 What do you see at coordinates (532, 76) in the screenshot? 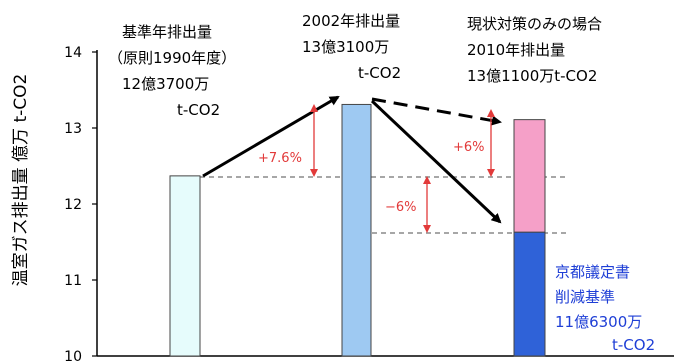
I see `y2010-annot-line-3: 13億1100万t-CO2` at bounding box center [532, 76].